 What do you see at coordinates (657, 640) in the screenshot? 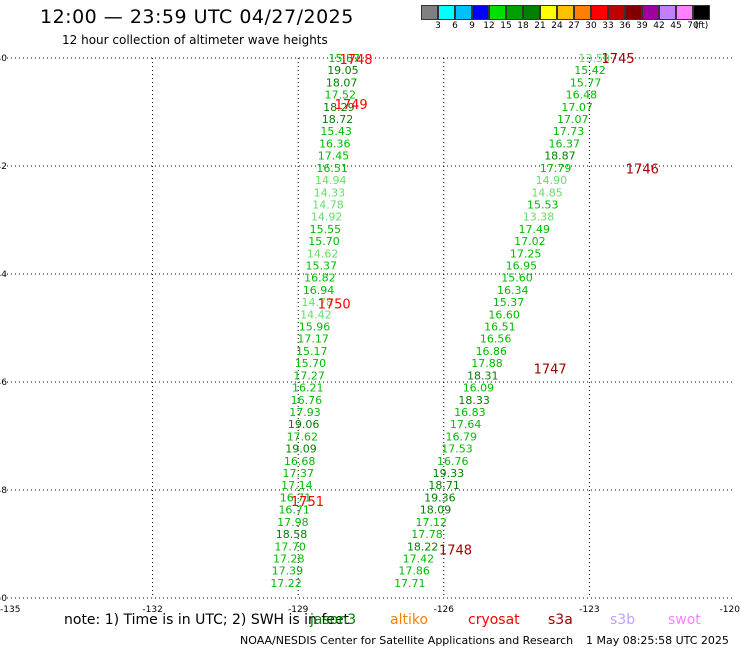
I see `generated-date: 1 May 08:25:58 UTC 2025` at bounding box center [657, 640].